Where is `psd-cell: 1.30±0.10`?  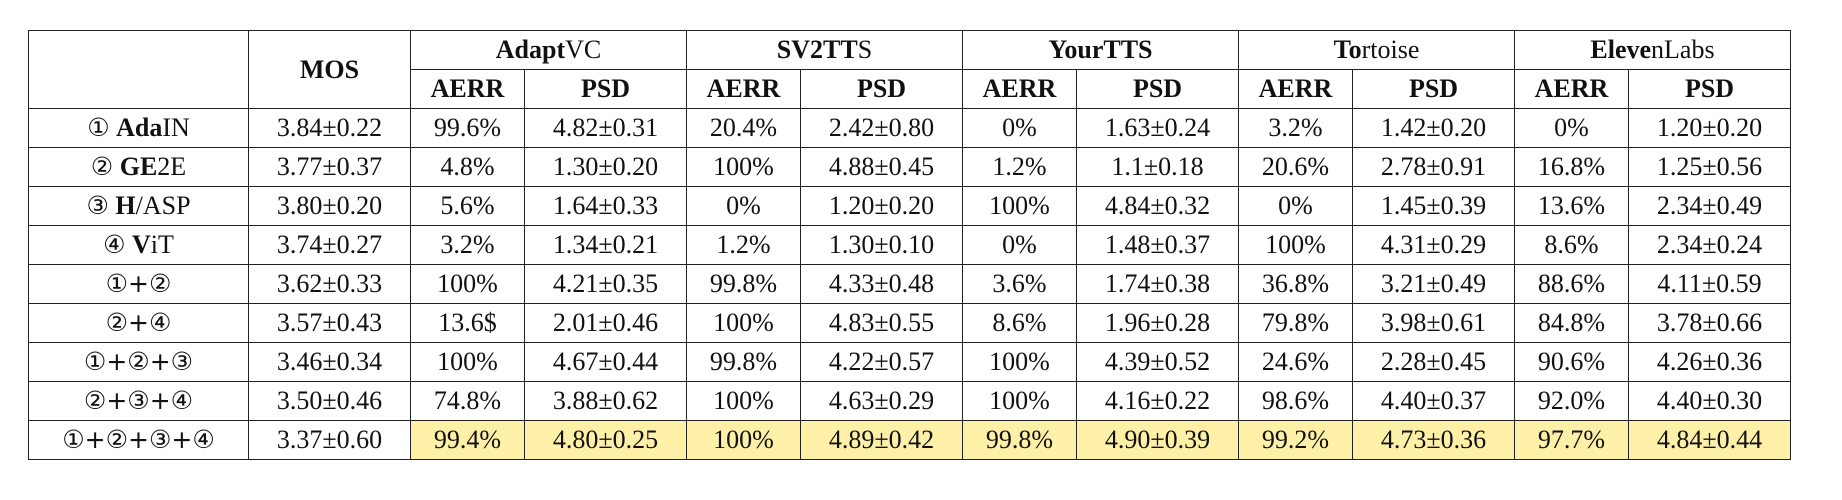 psd-cell: 1.30±0.10 is located at coordinates (881, 245).